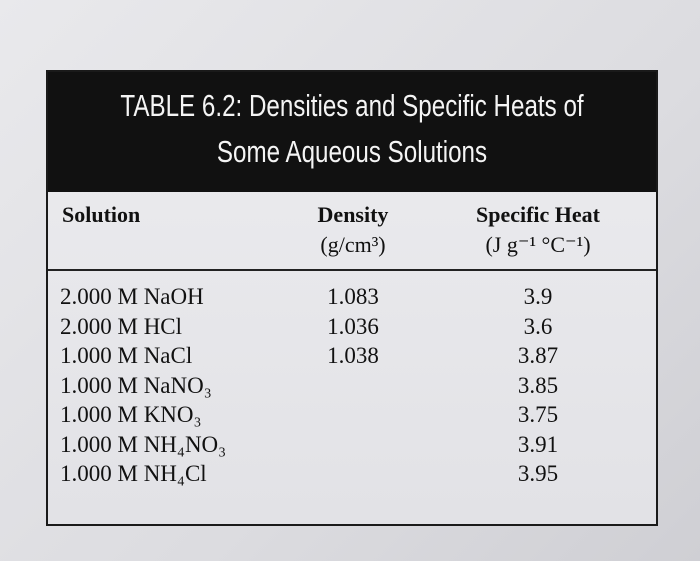 Image resolution: width=700 pixels, height=561 pixels. I want to click on specific-heat-cell: 3.87, so click(538, 355).